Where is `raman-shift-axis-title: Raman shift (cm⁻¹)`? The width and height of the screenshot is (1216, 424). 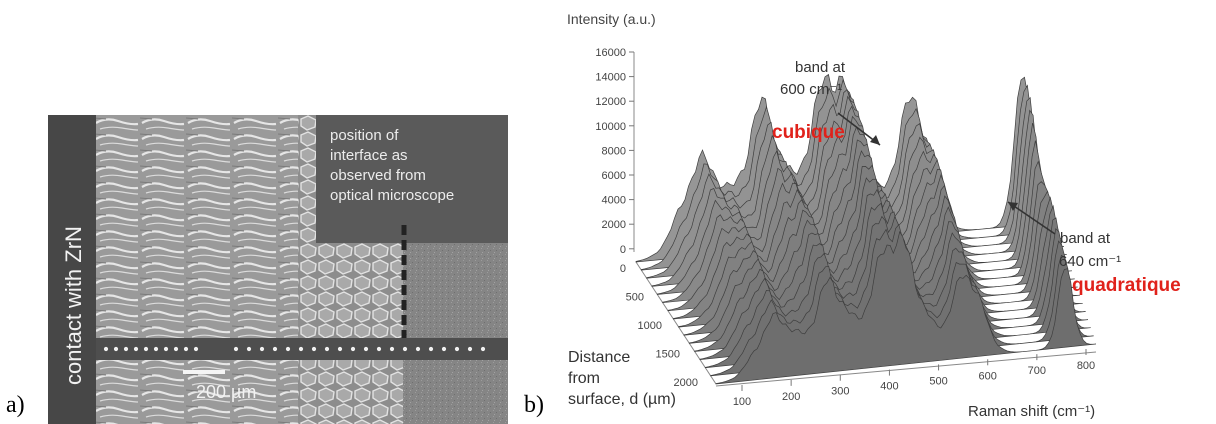 raman-shift-axis-title: Raman shift (cm⁻¹) is located at coordinates (1031, 411).